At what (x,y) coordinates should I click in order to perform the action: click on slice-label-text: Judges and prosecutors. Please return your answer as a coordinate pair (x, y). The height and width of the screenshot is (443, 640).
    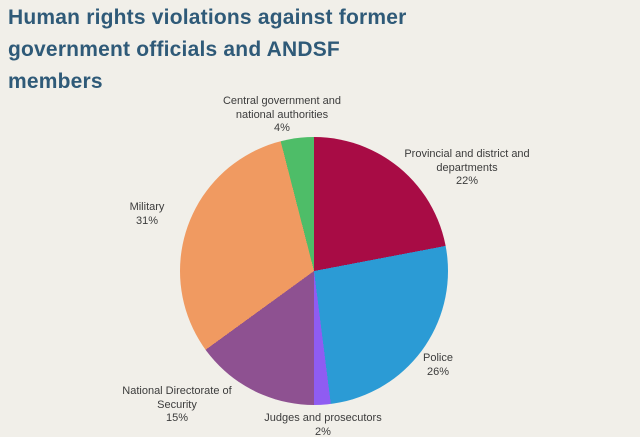
    Looking at the image, I should click on (323, 418).